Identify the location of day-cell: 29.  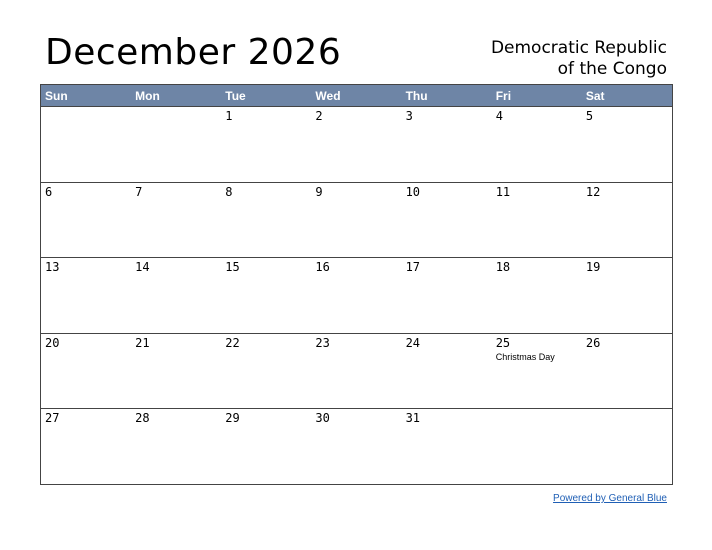
(266, 447).